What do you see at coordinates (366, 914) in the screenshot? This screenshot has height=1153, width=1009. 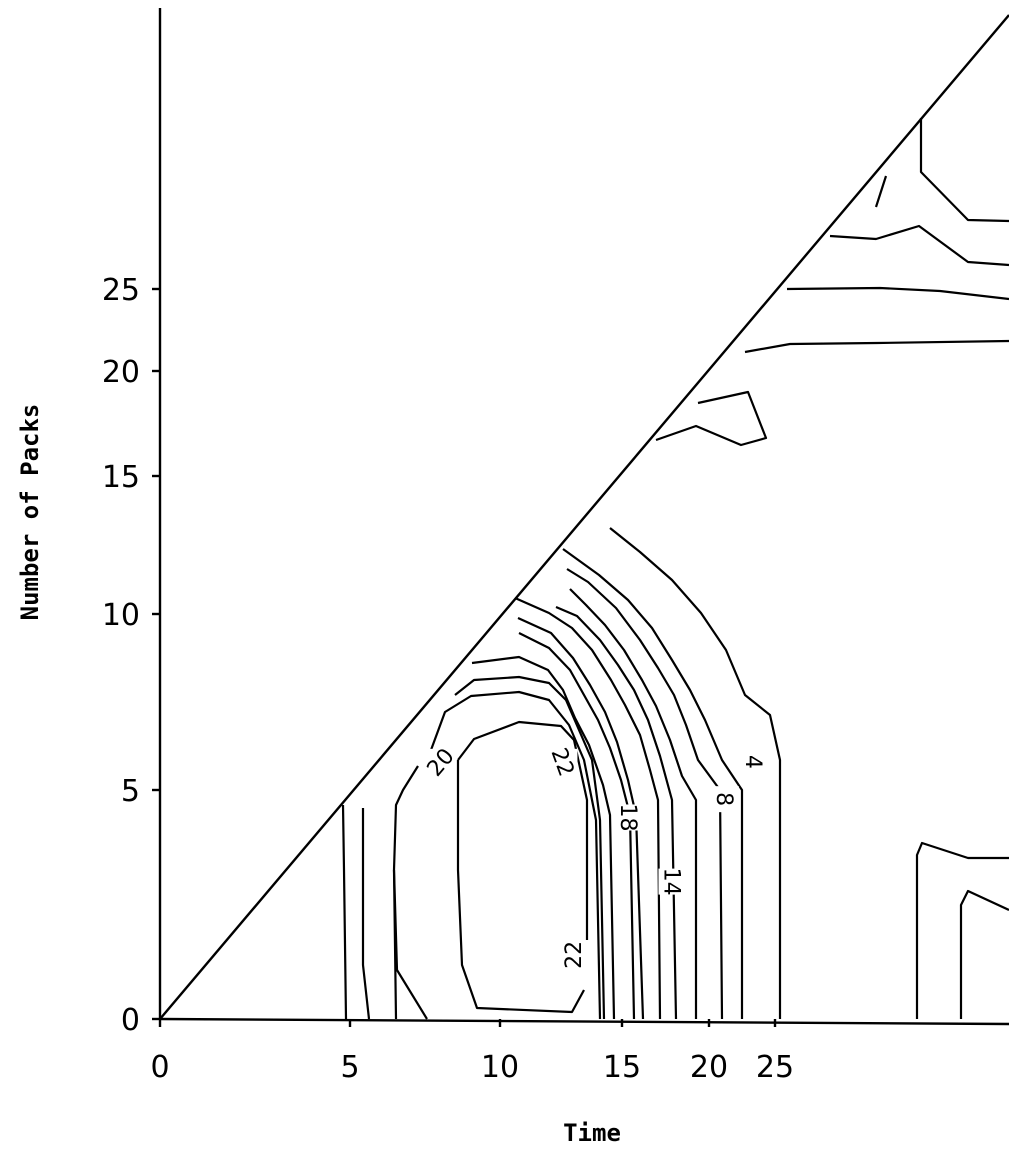 I see `contour-line-c2` at bounding box center [366, 914].